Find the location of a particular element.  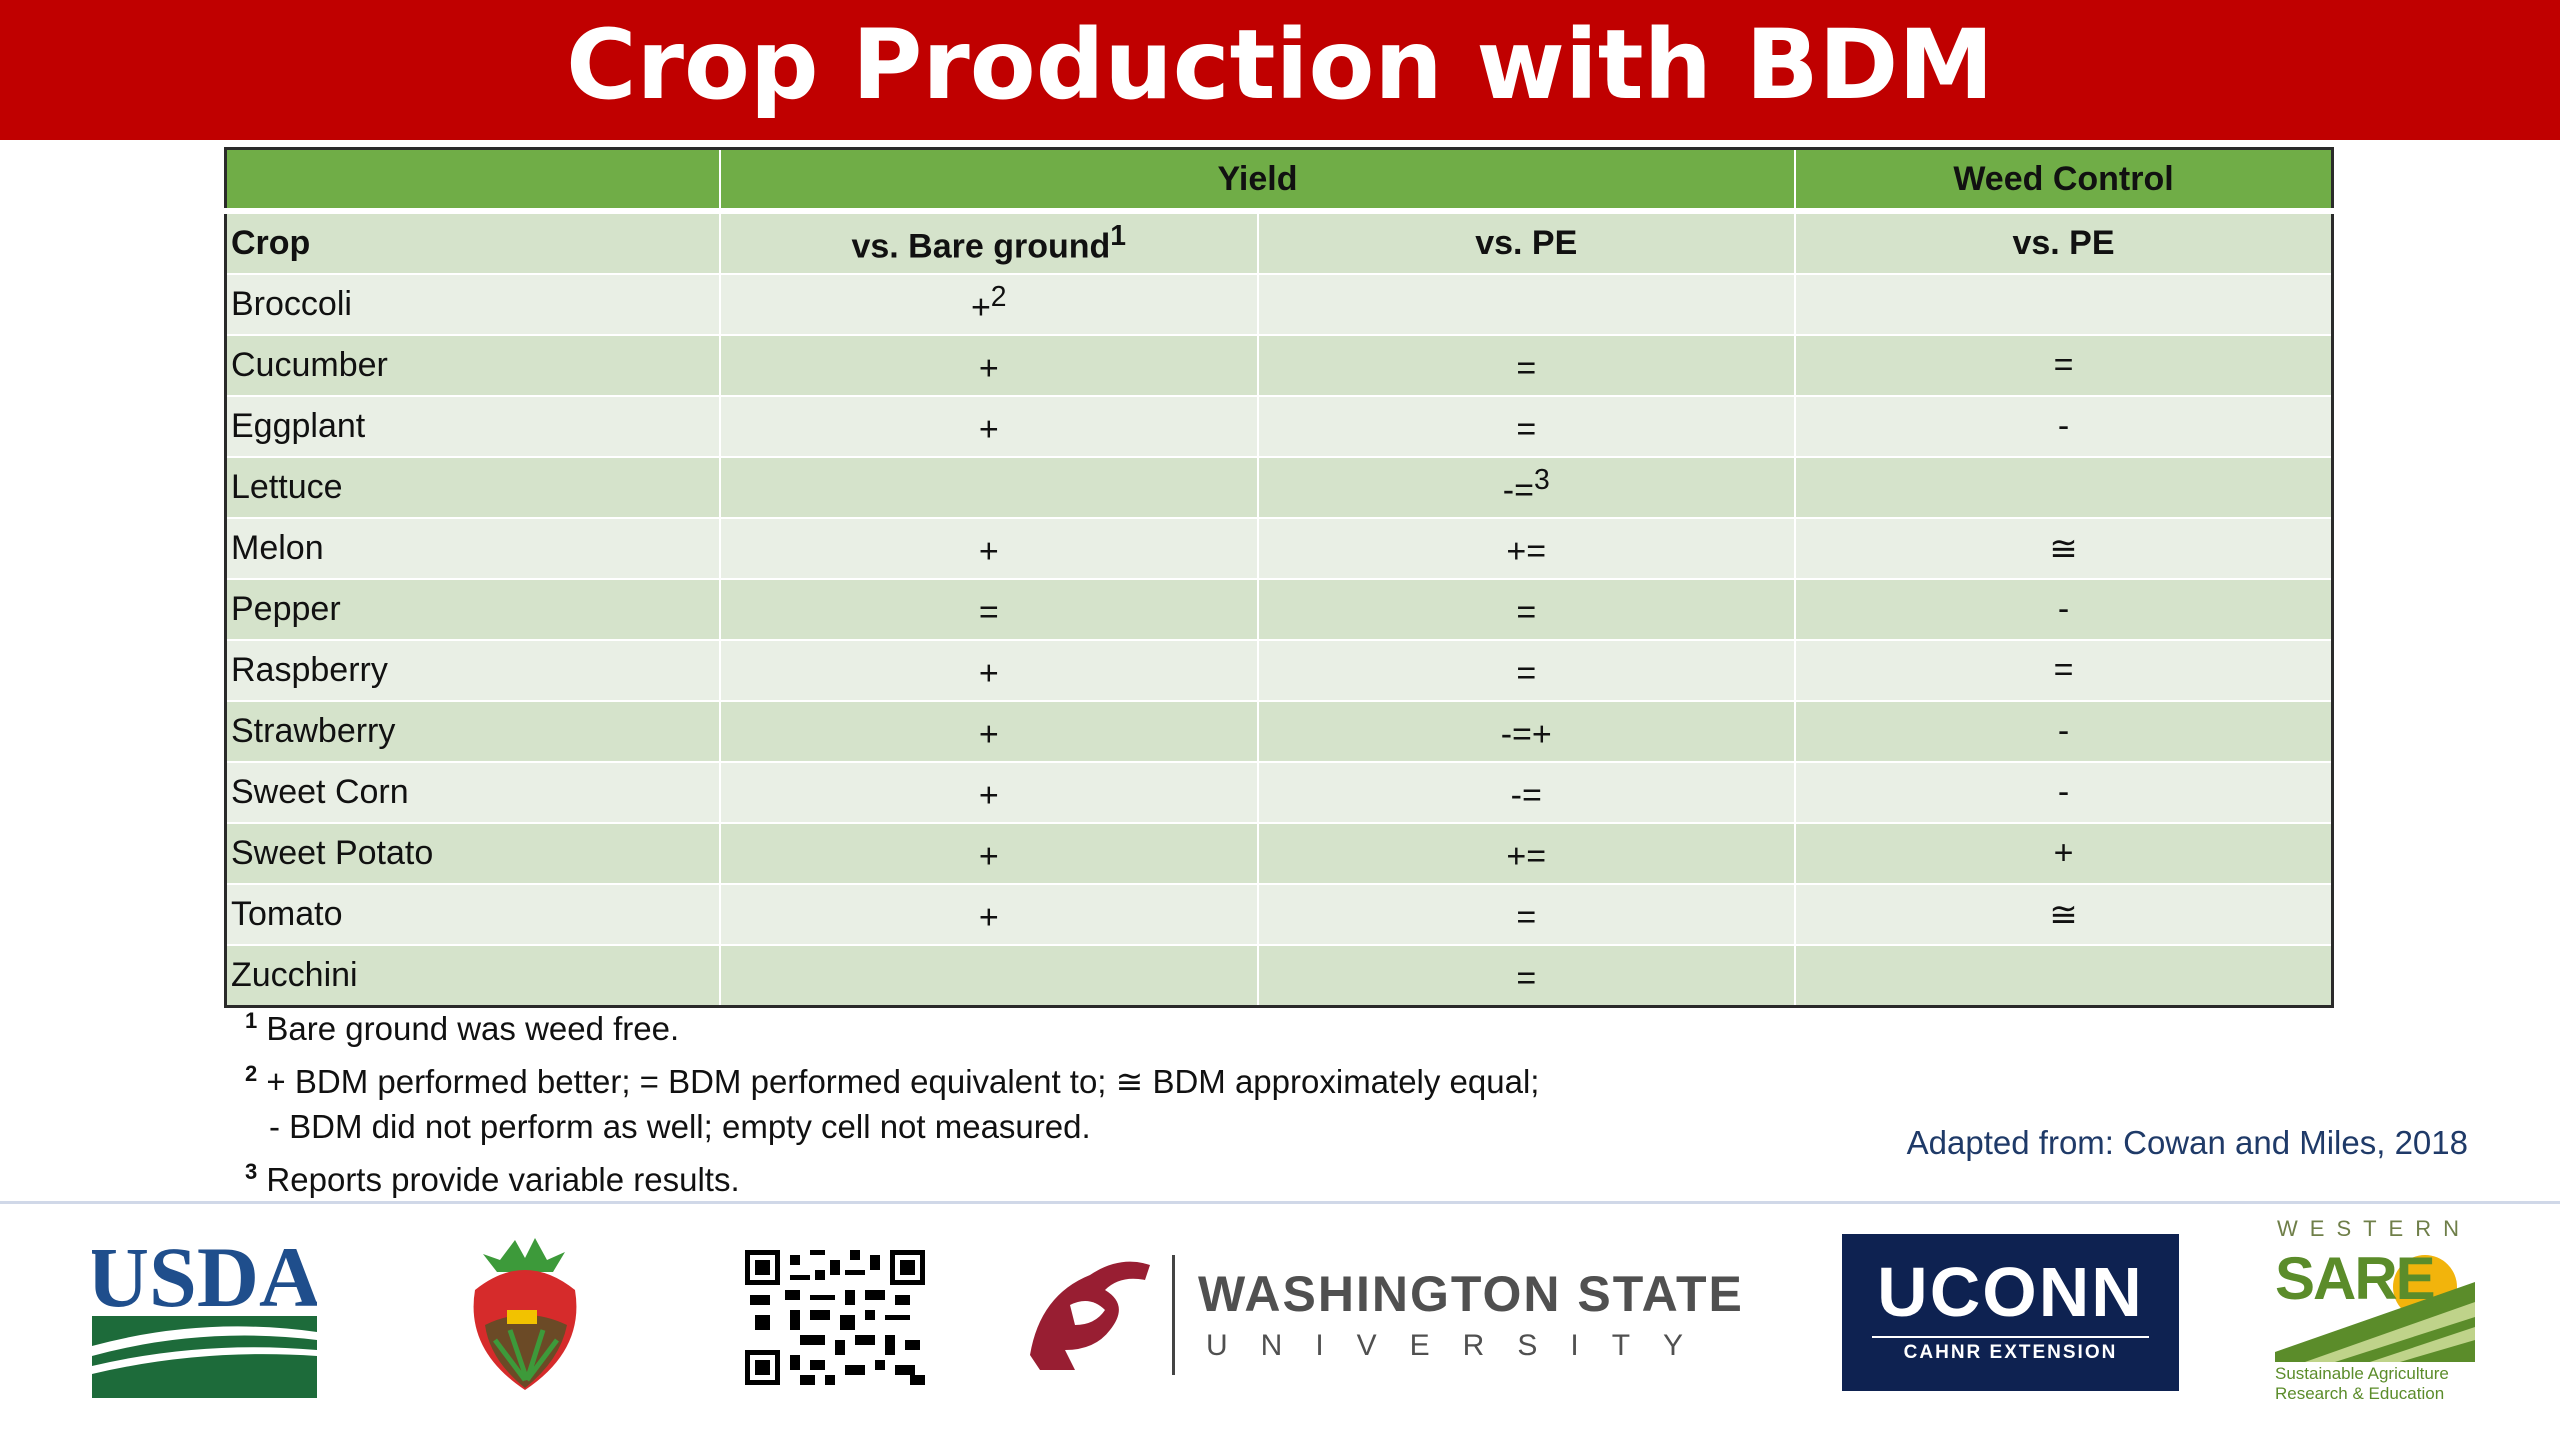

cell-crop: Strawberry is located at coordinates (473, 732).